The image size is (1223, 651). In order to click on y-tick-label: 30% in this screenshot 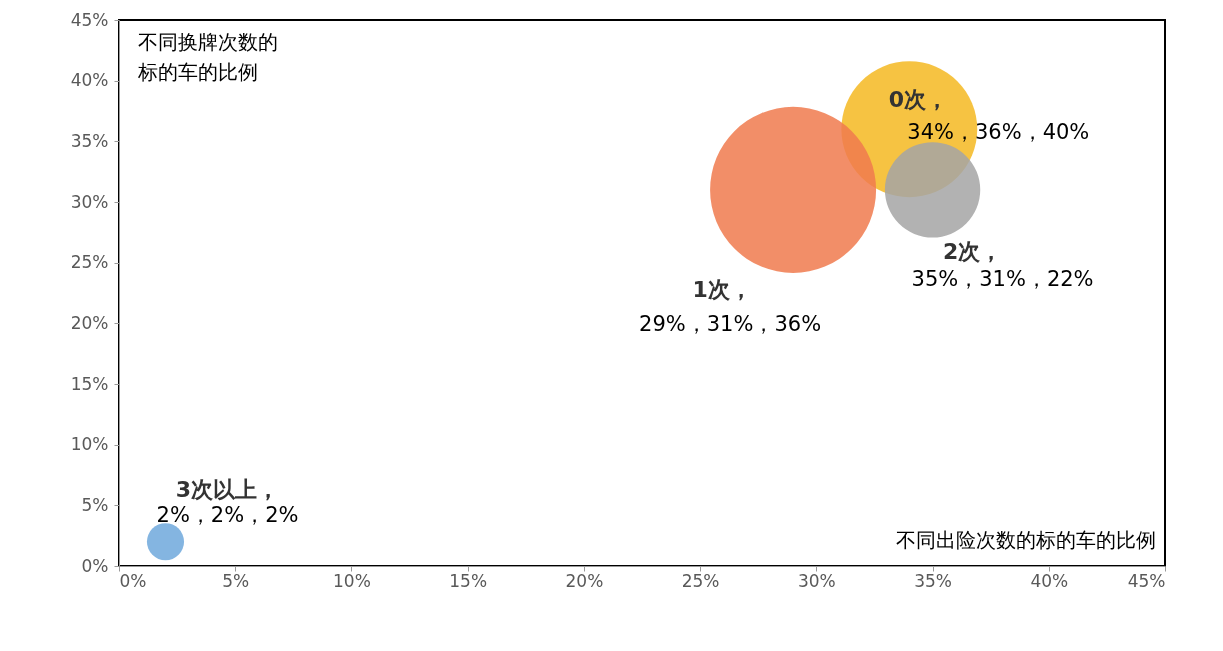, I will do `click(89, 201)`.